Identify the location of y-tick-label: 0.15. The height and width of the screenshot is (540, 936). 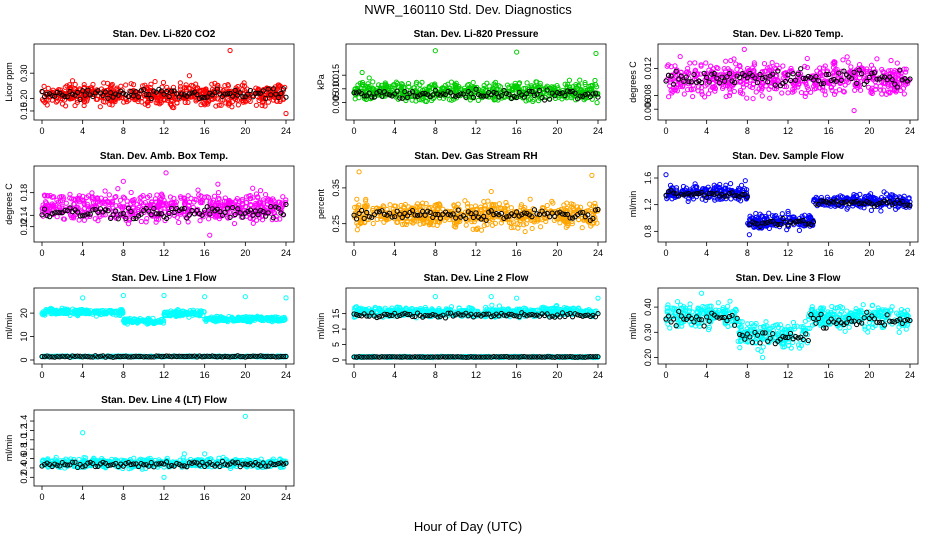
(24, 111).